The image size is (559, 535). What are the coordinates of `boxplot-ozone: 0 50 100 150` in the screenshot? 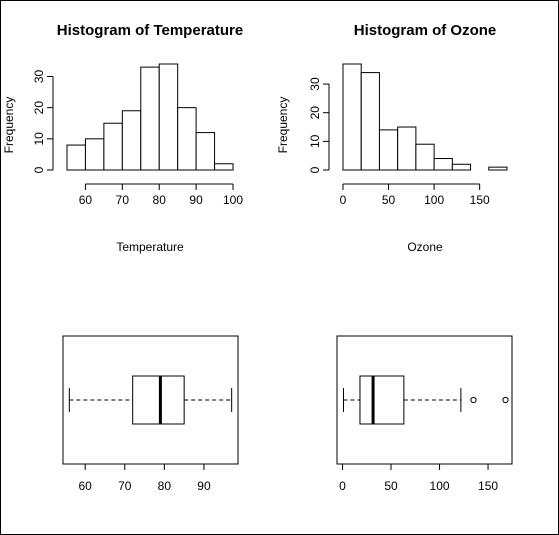 It's located at (424, 414).